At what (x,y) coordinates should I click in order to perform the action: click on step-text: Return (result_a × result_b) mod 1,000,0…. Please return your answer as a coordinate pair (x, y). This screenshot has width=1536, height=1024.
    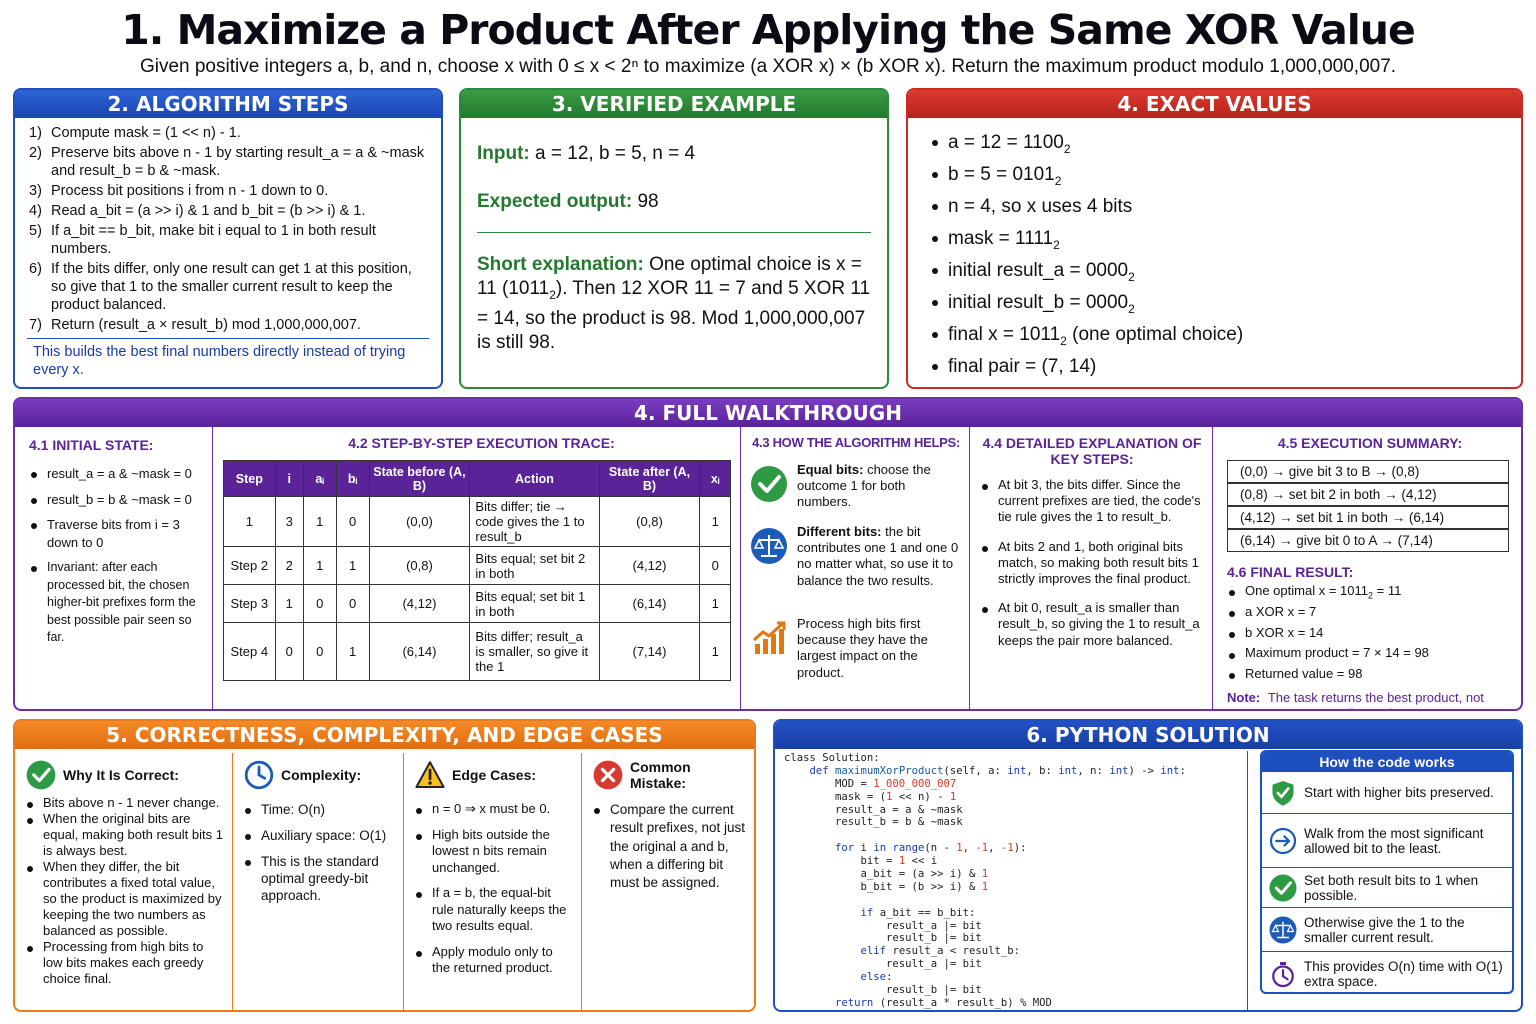
    Looking at the image, I should click on (206, 325).